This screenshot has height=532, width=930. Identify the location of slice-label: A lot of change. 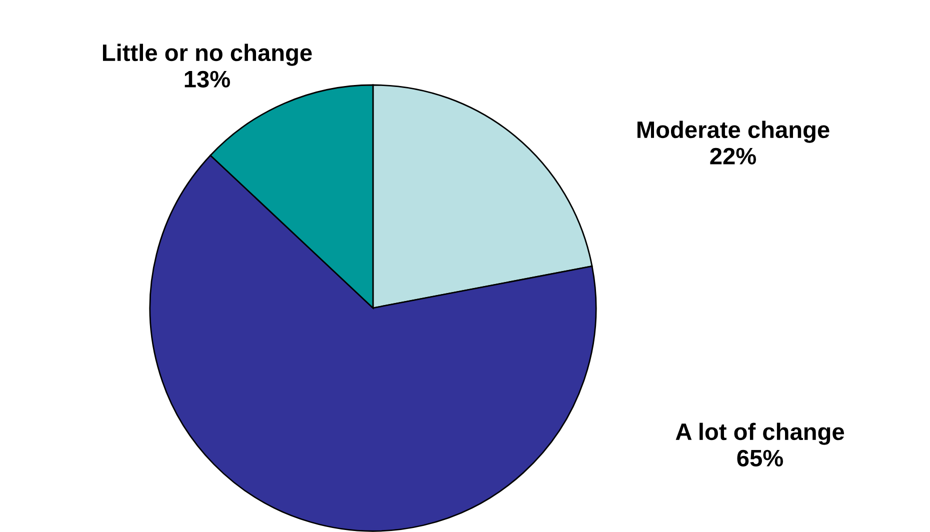
(760, 433).